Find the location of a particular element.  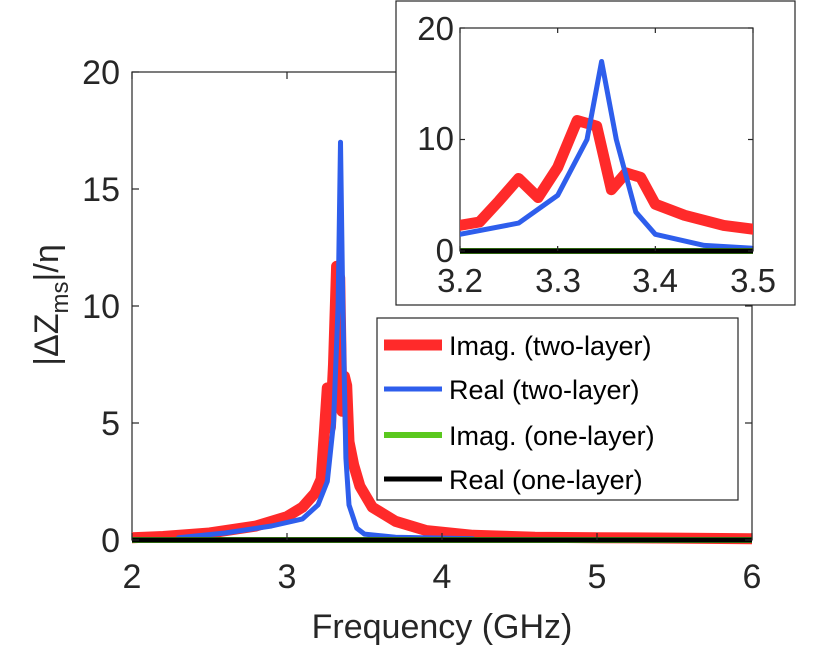

inset-y-tick-label: 0 is located at coordinates (445, 250).